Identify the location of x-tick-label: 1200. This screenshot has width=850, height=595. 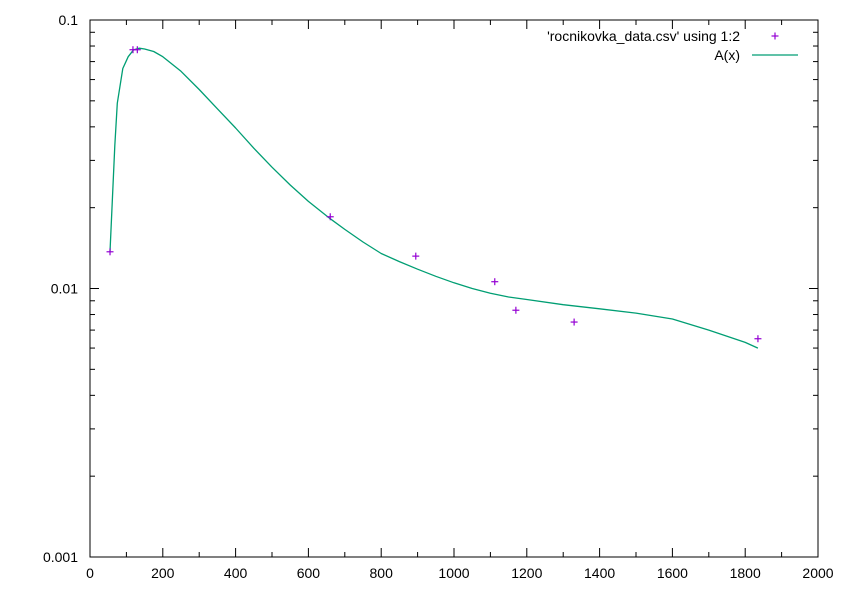
(526, 573).